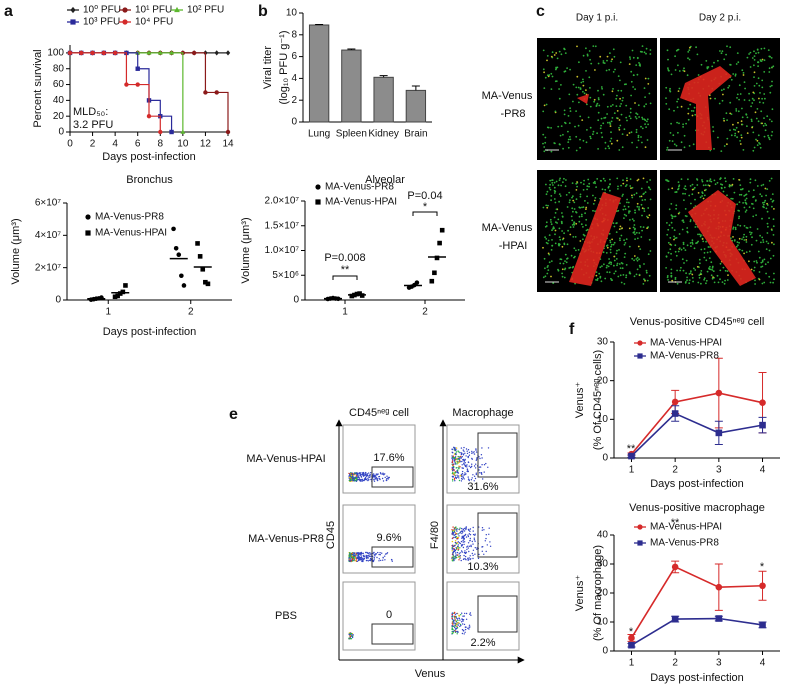  I want to click on column-header: Macrophage, so click(482, 413).